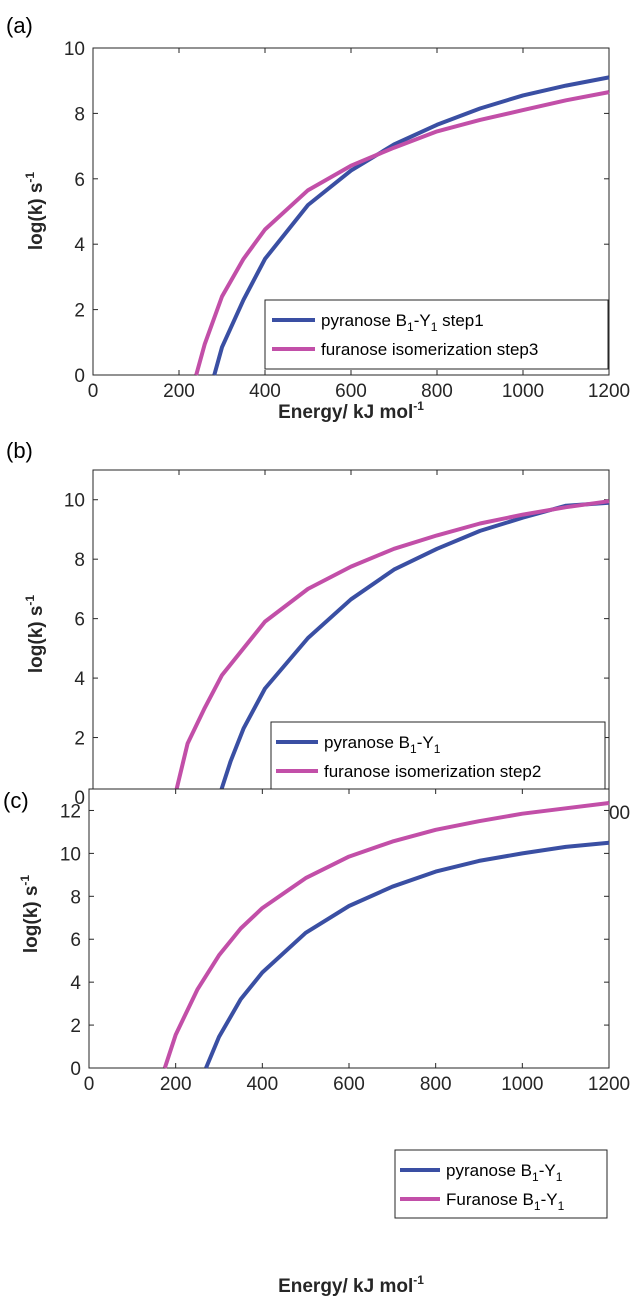 This screenshot has height=1302, width=640. I want to click on legend-label-furanose: furanose isomerization step2, so click(432, 771).